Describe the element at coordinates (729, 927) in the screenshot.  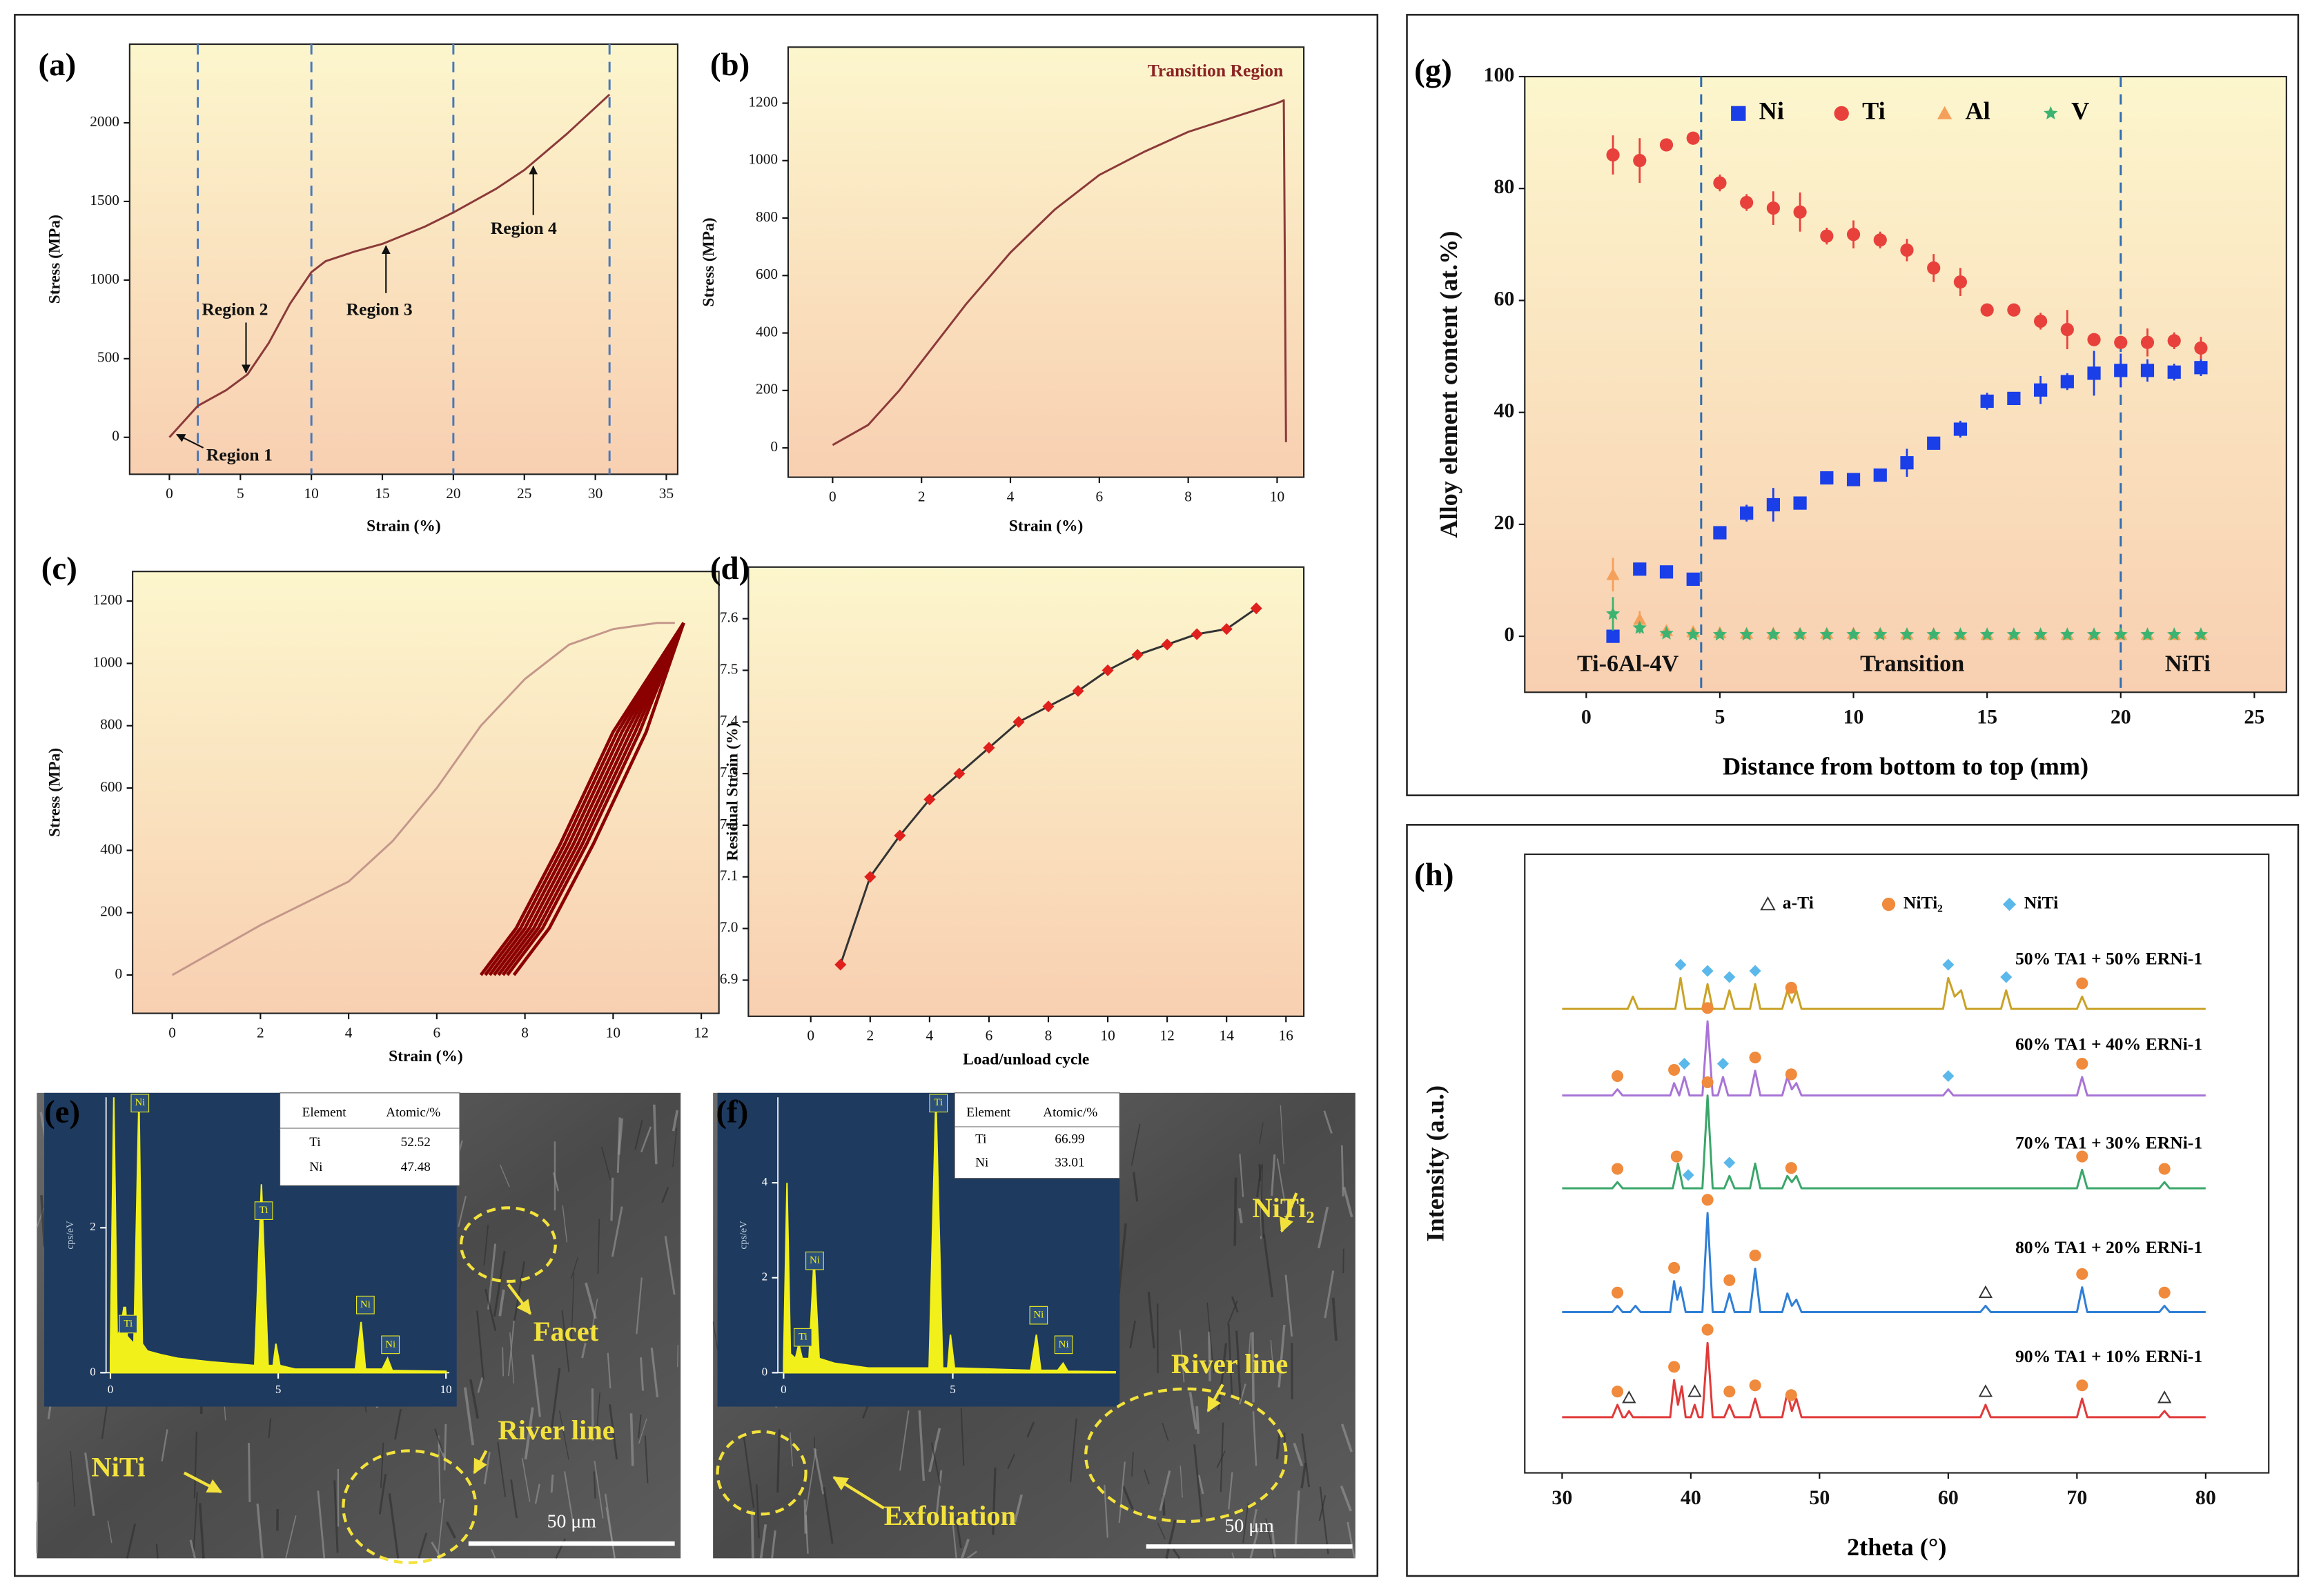
I see `y-tick-label: 7.0` at that location.